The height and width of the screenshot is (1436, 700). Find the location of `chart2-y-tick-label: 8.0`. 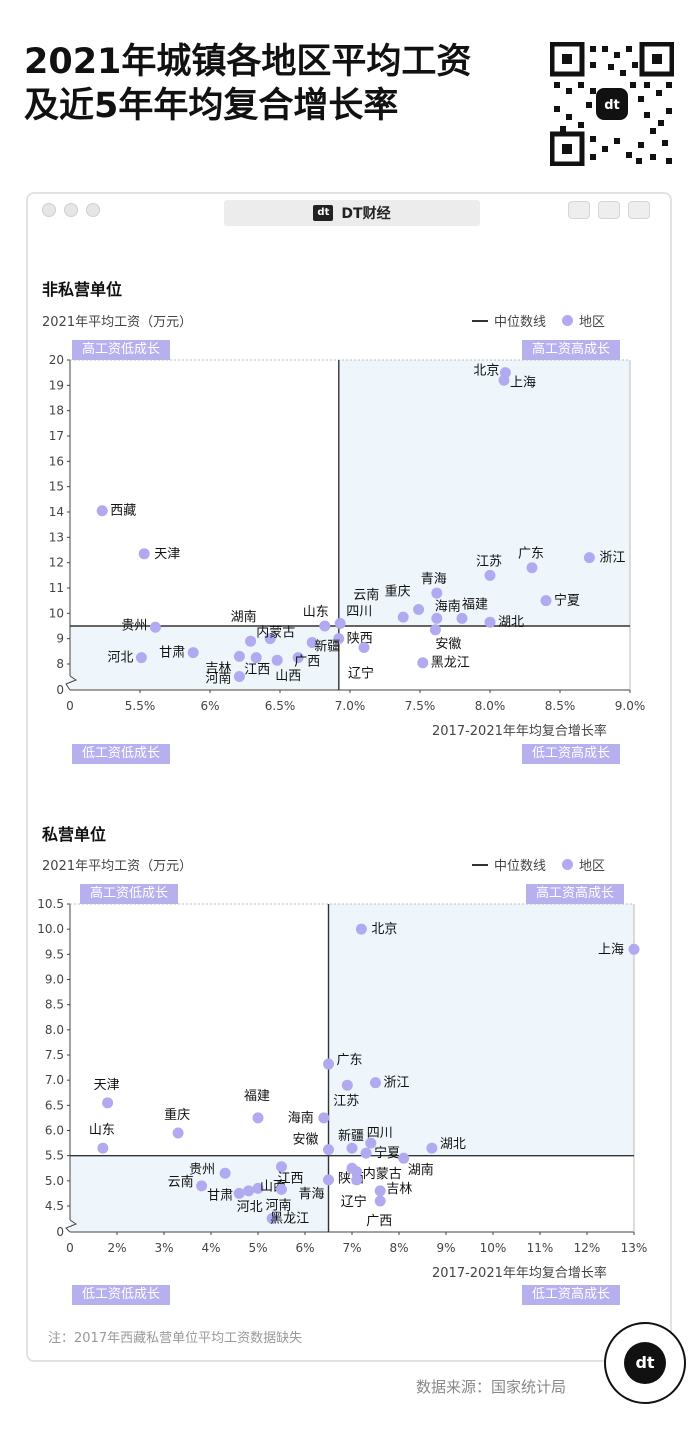

chart2-y-tick-label: 8.0 is located at coordinates (54, 1030).